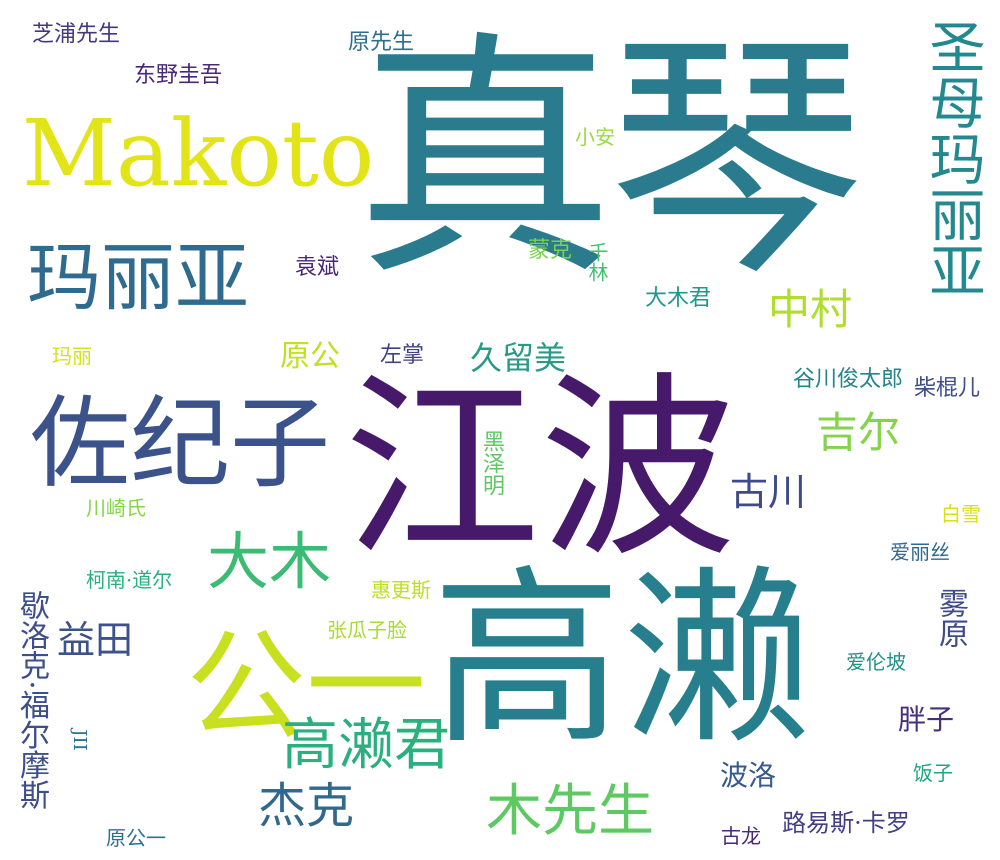 This screenshot has width=1000, height=860. I want to click on word-fanzi: 饭子, so click(933, 773).